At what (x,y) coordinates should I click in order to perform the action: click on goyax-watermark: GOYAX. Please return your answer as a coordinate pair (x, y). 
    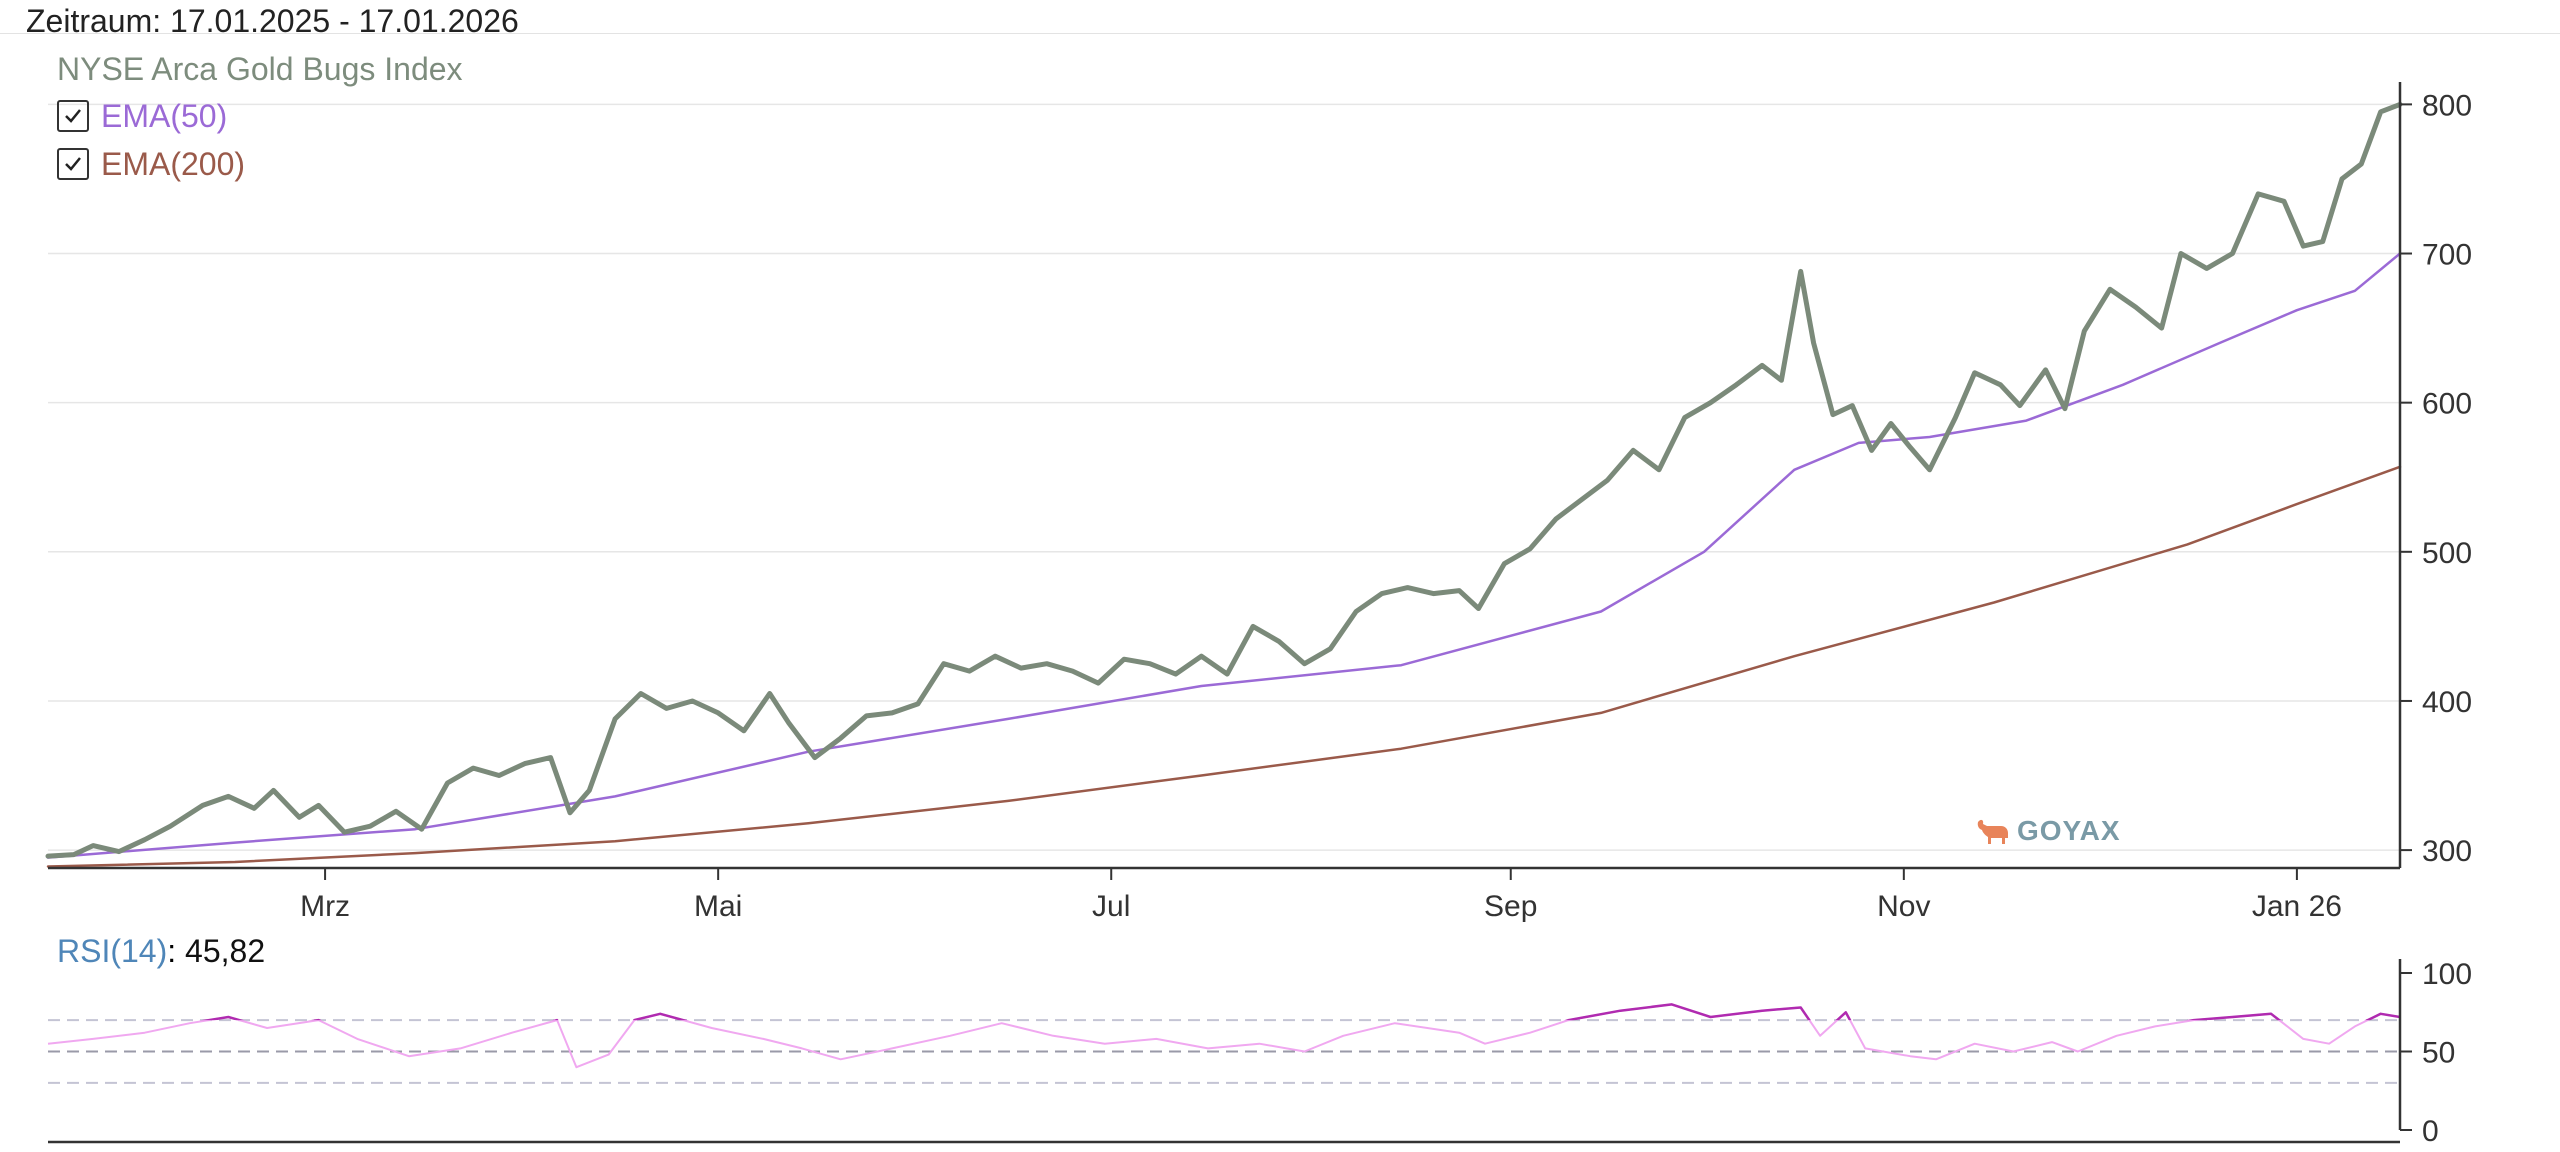
    Looking at the image, I should click on (2048, 831).